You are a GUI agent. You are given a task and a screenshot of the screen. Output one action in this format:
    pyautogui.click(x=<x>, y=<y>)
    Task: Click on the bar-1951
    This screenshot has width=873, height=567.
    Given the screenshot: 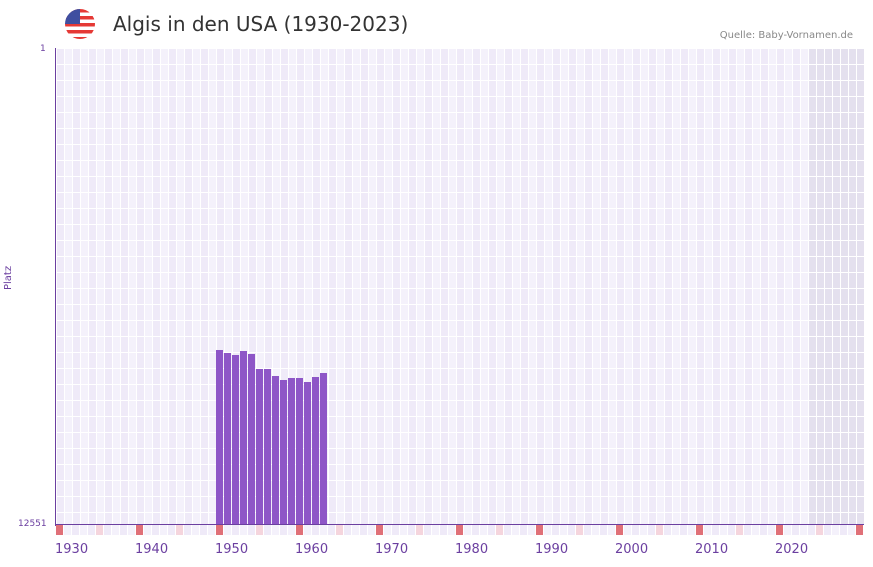 What is the action you would take?
    pyautogui.click(x=227, y=438)
    